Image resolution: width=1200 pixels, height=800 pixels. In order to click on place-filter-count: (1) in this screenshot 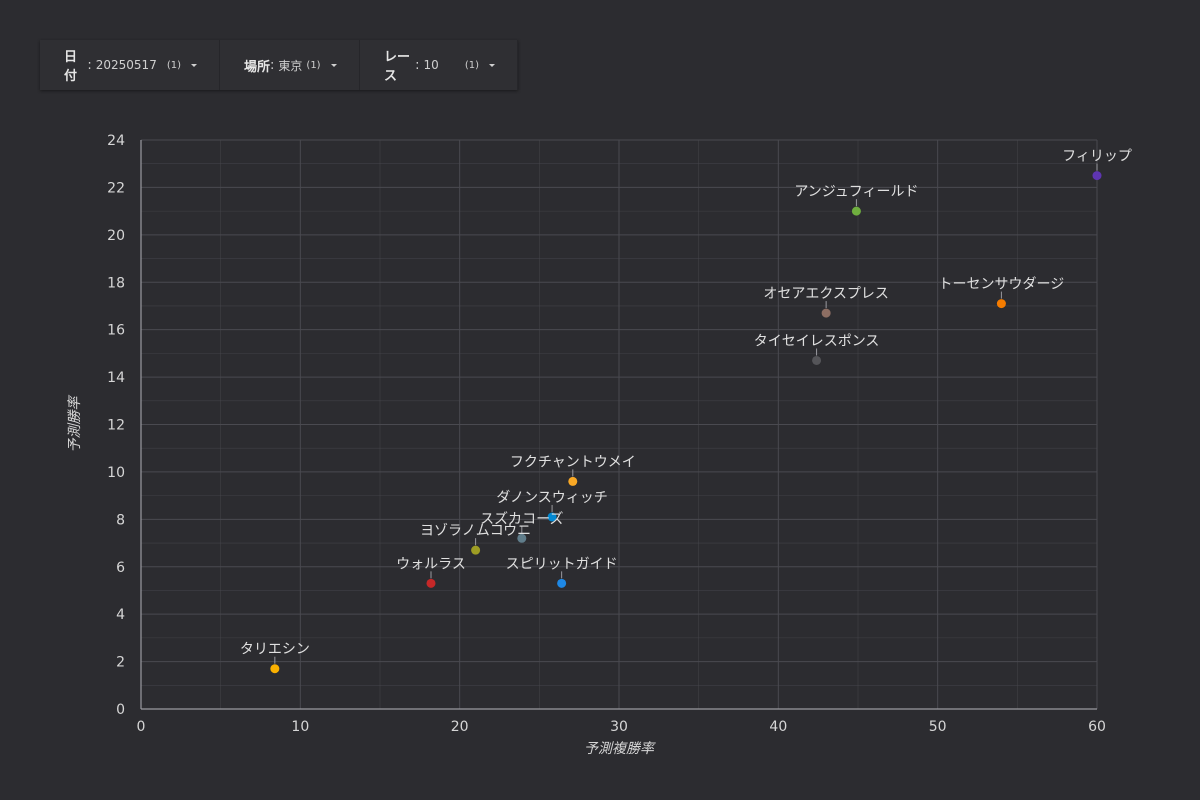, I will do `click(313, 65)`.